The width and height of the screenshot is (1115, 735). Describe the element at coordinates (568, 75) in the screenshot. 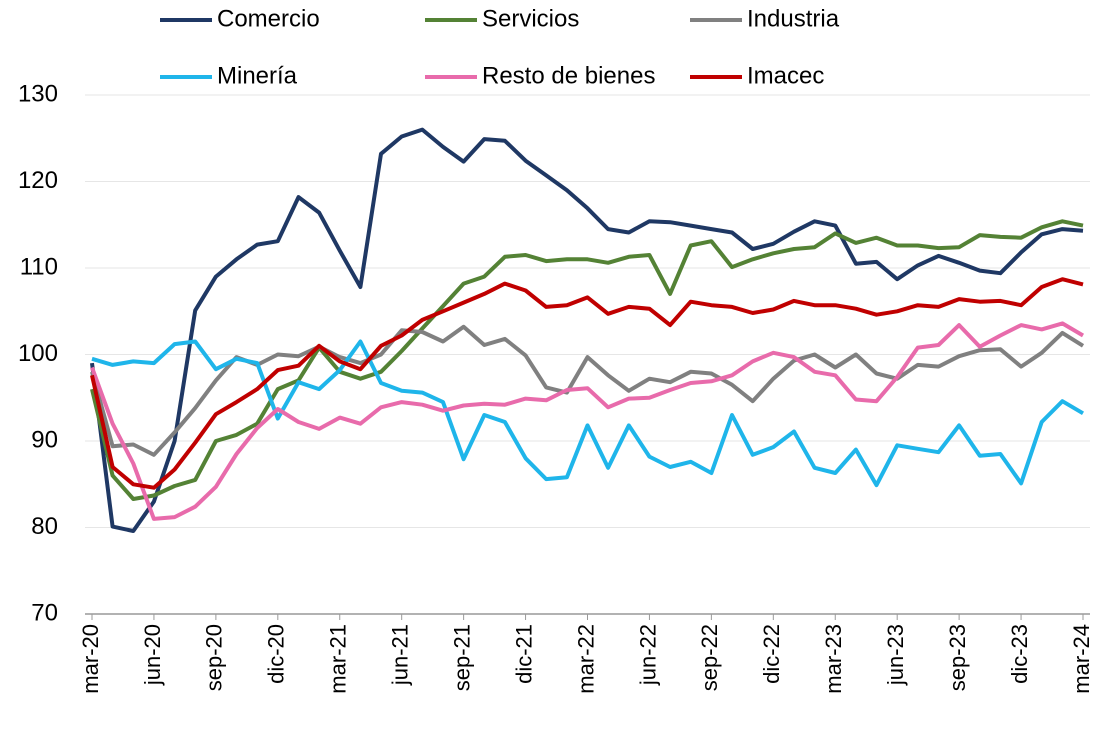

I see `legend-label: Resto de bienes` at that location.